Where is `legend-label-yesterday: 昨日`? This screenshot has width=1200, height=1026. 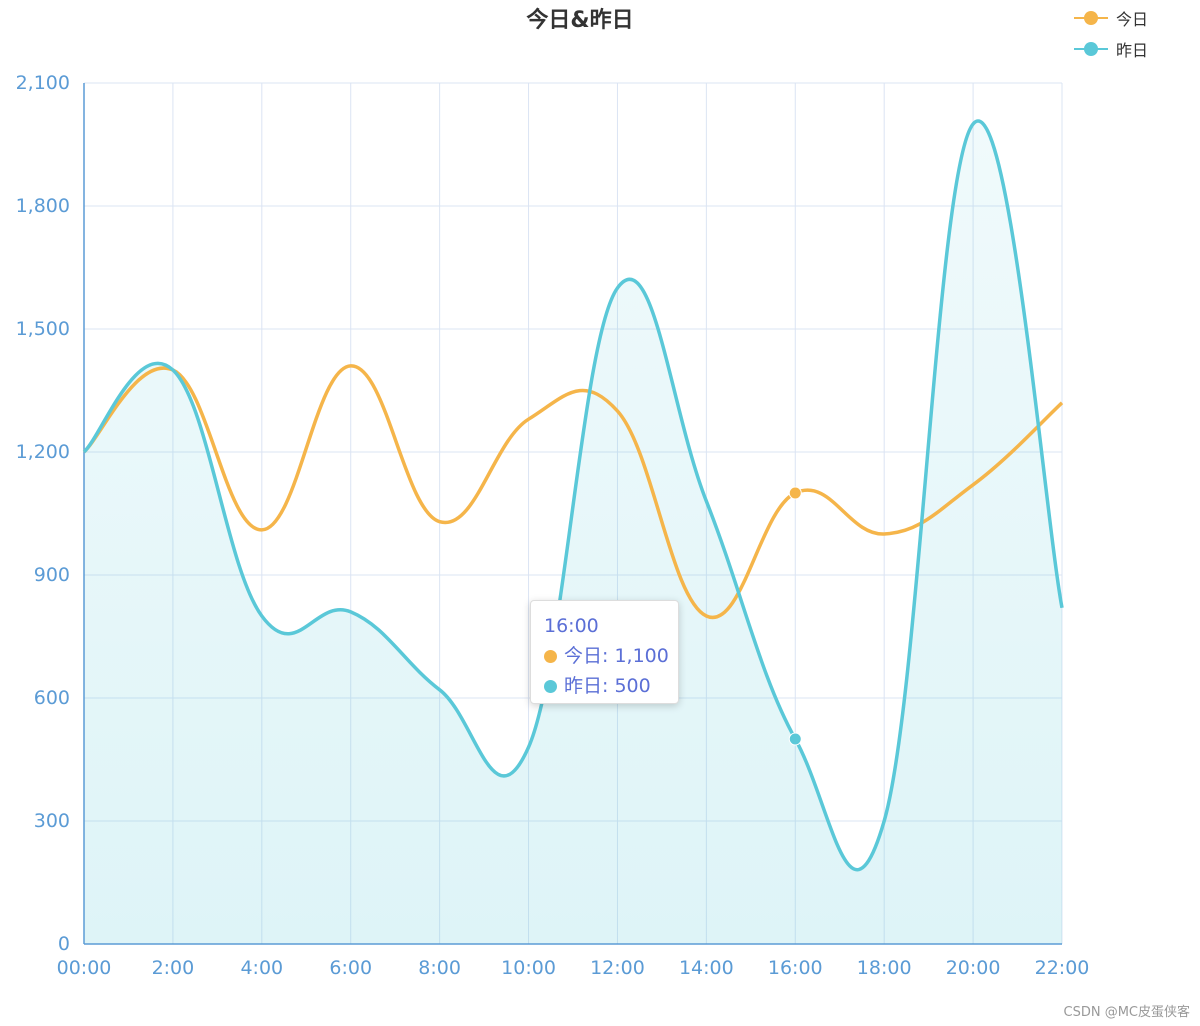 legend-label-yesterday: 昨日 is located at coordinates (1131, 50).